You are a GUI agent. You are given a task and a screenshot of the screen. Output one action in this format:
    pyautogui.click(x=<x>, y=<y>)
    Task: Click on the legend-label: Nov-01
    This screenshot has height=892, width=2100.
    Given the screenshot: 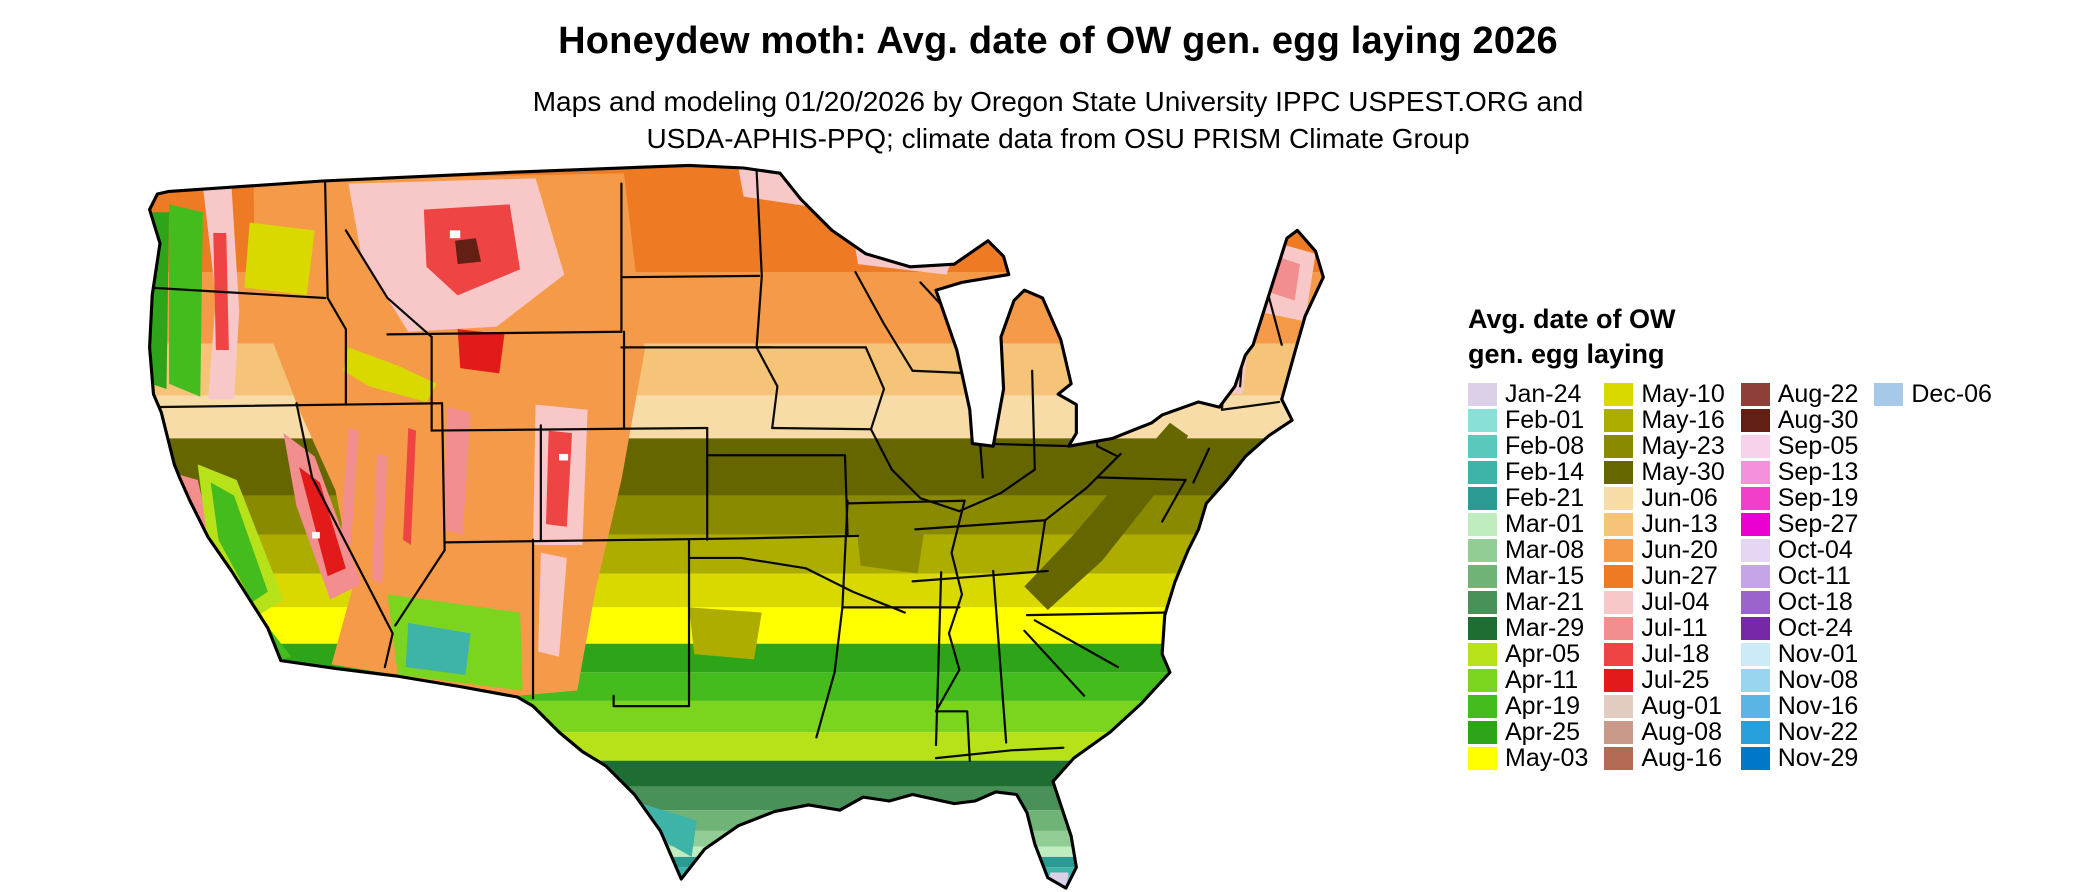 What is the action you would take?
    pyautogui.click(x=1818, y=654)
    